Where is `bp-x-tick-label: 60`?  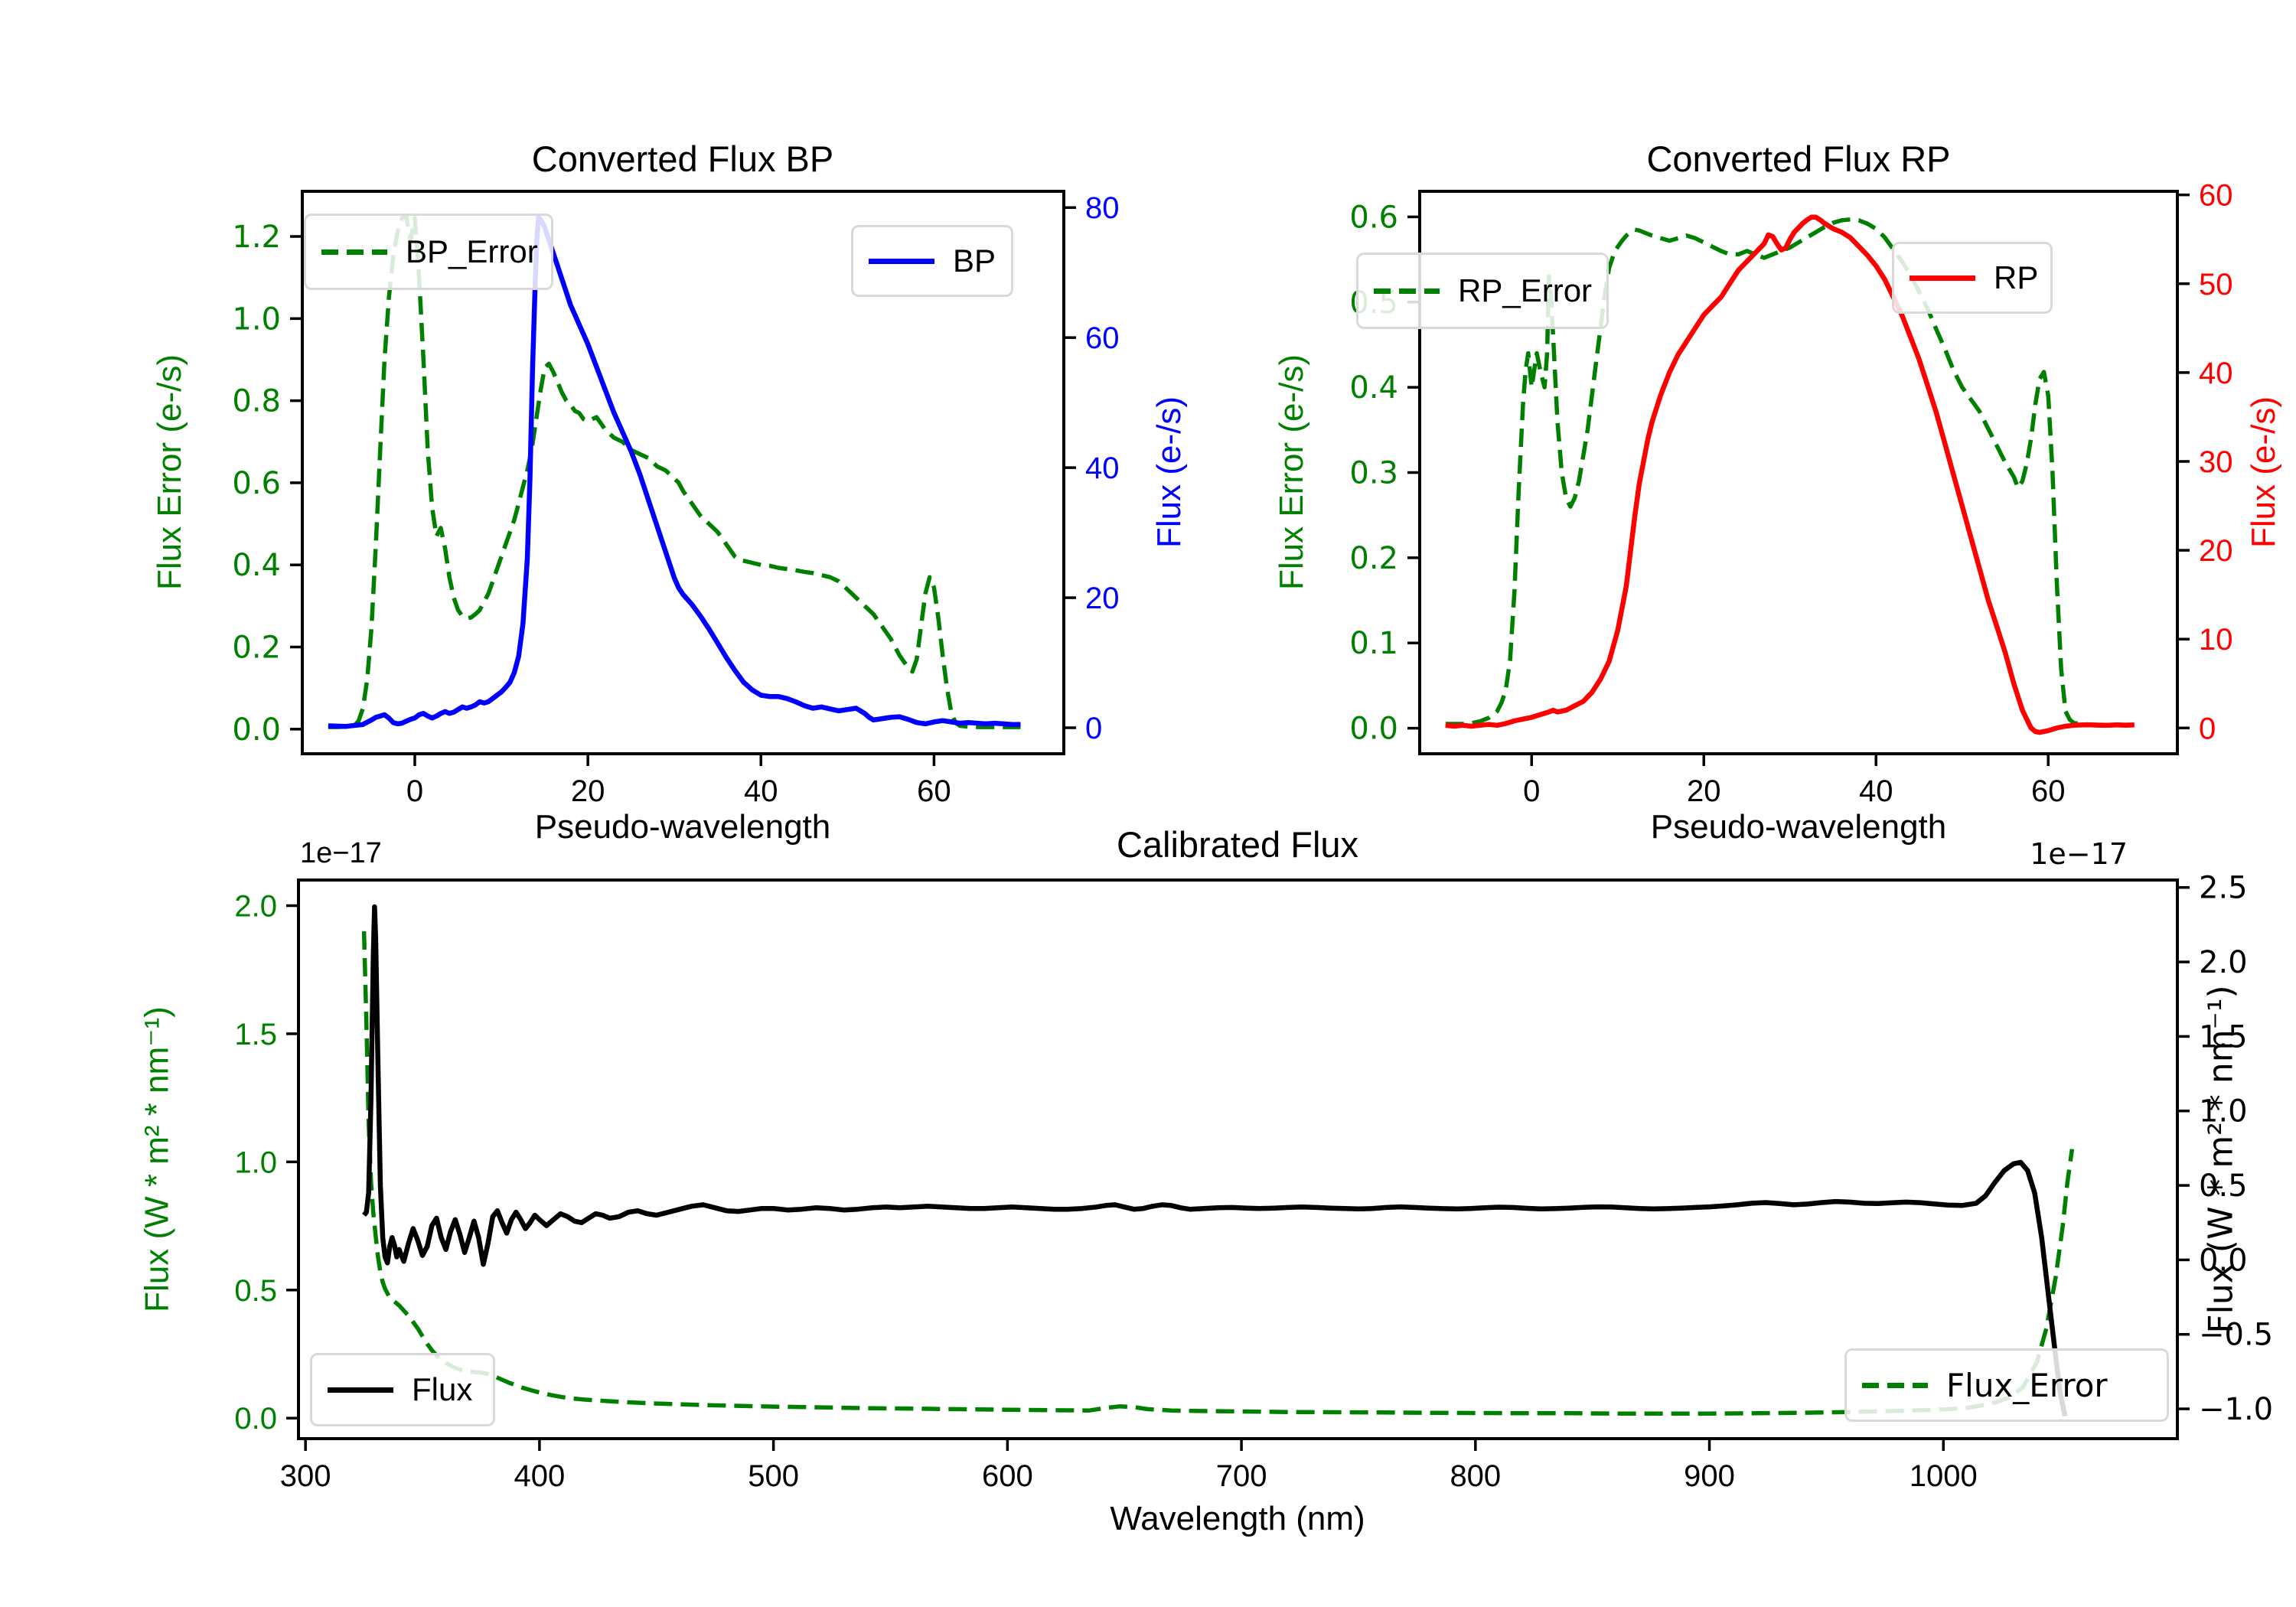
bp-x-tick-label: 60 is located at coordinates (934, 791).